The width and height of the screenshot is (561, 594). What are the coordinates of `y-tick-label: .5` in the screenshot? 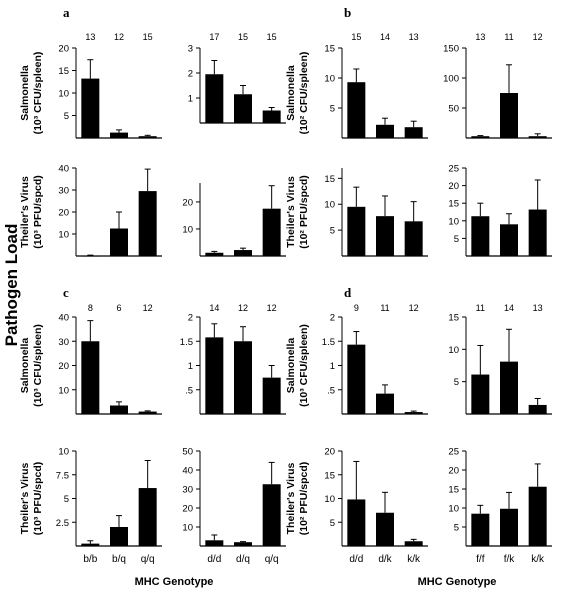 It's located at (331, 390).